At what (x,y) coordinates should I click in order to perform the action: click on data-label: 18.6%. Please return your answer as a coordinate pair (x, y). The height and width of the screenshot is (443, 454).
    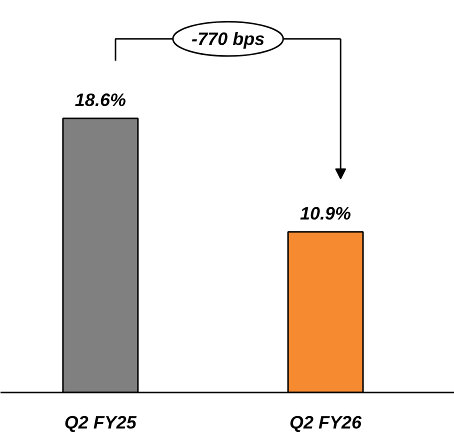
    Looking at the image, I should click on (100, 100).